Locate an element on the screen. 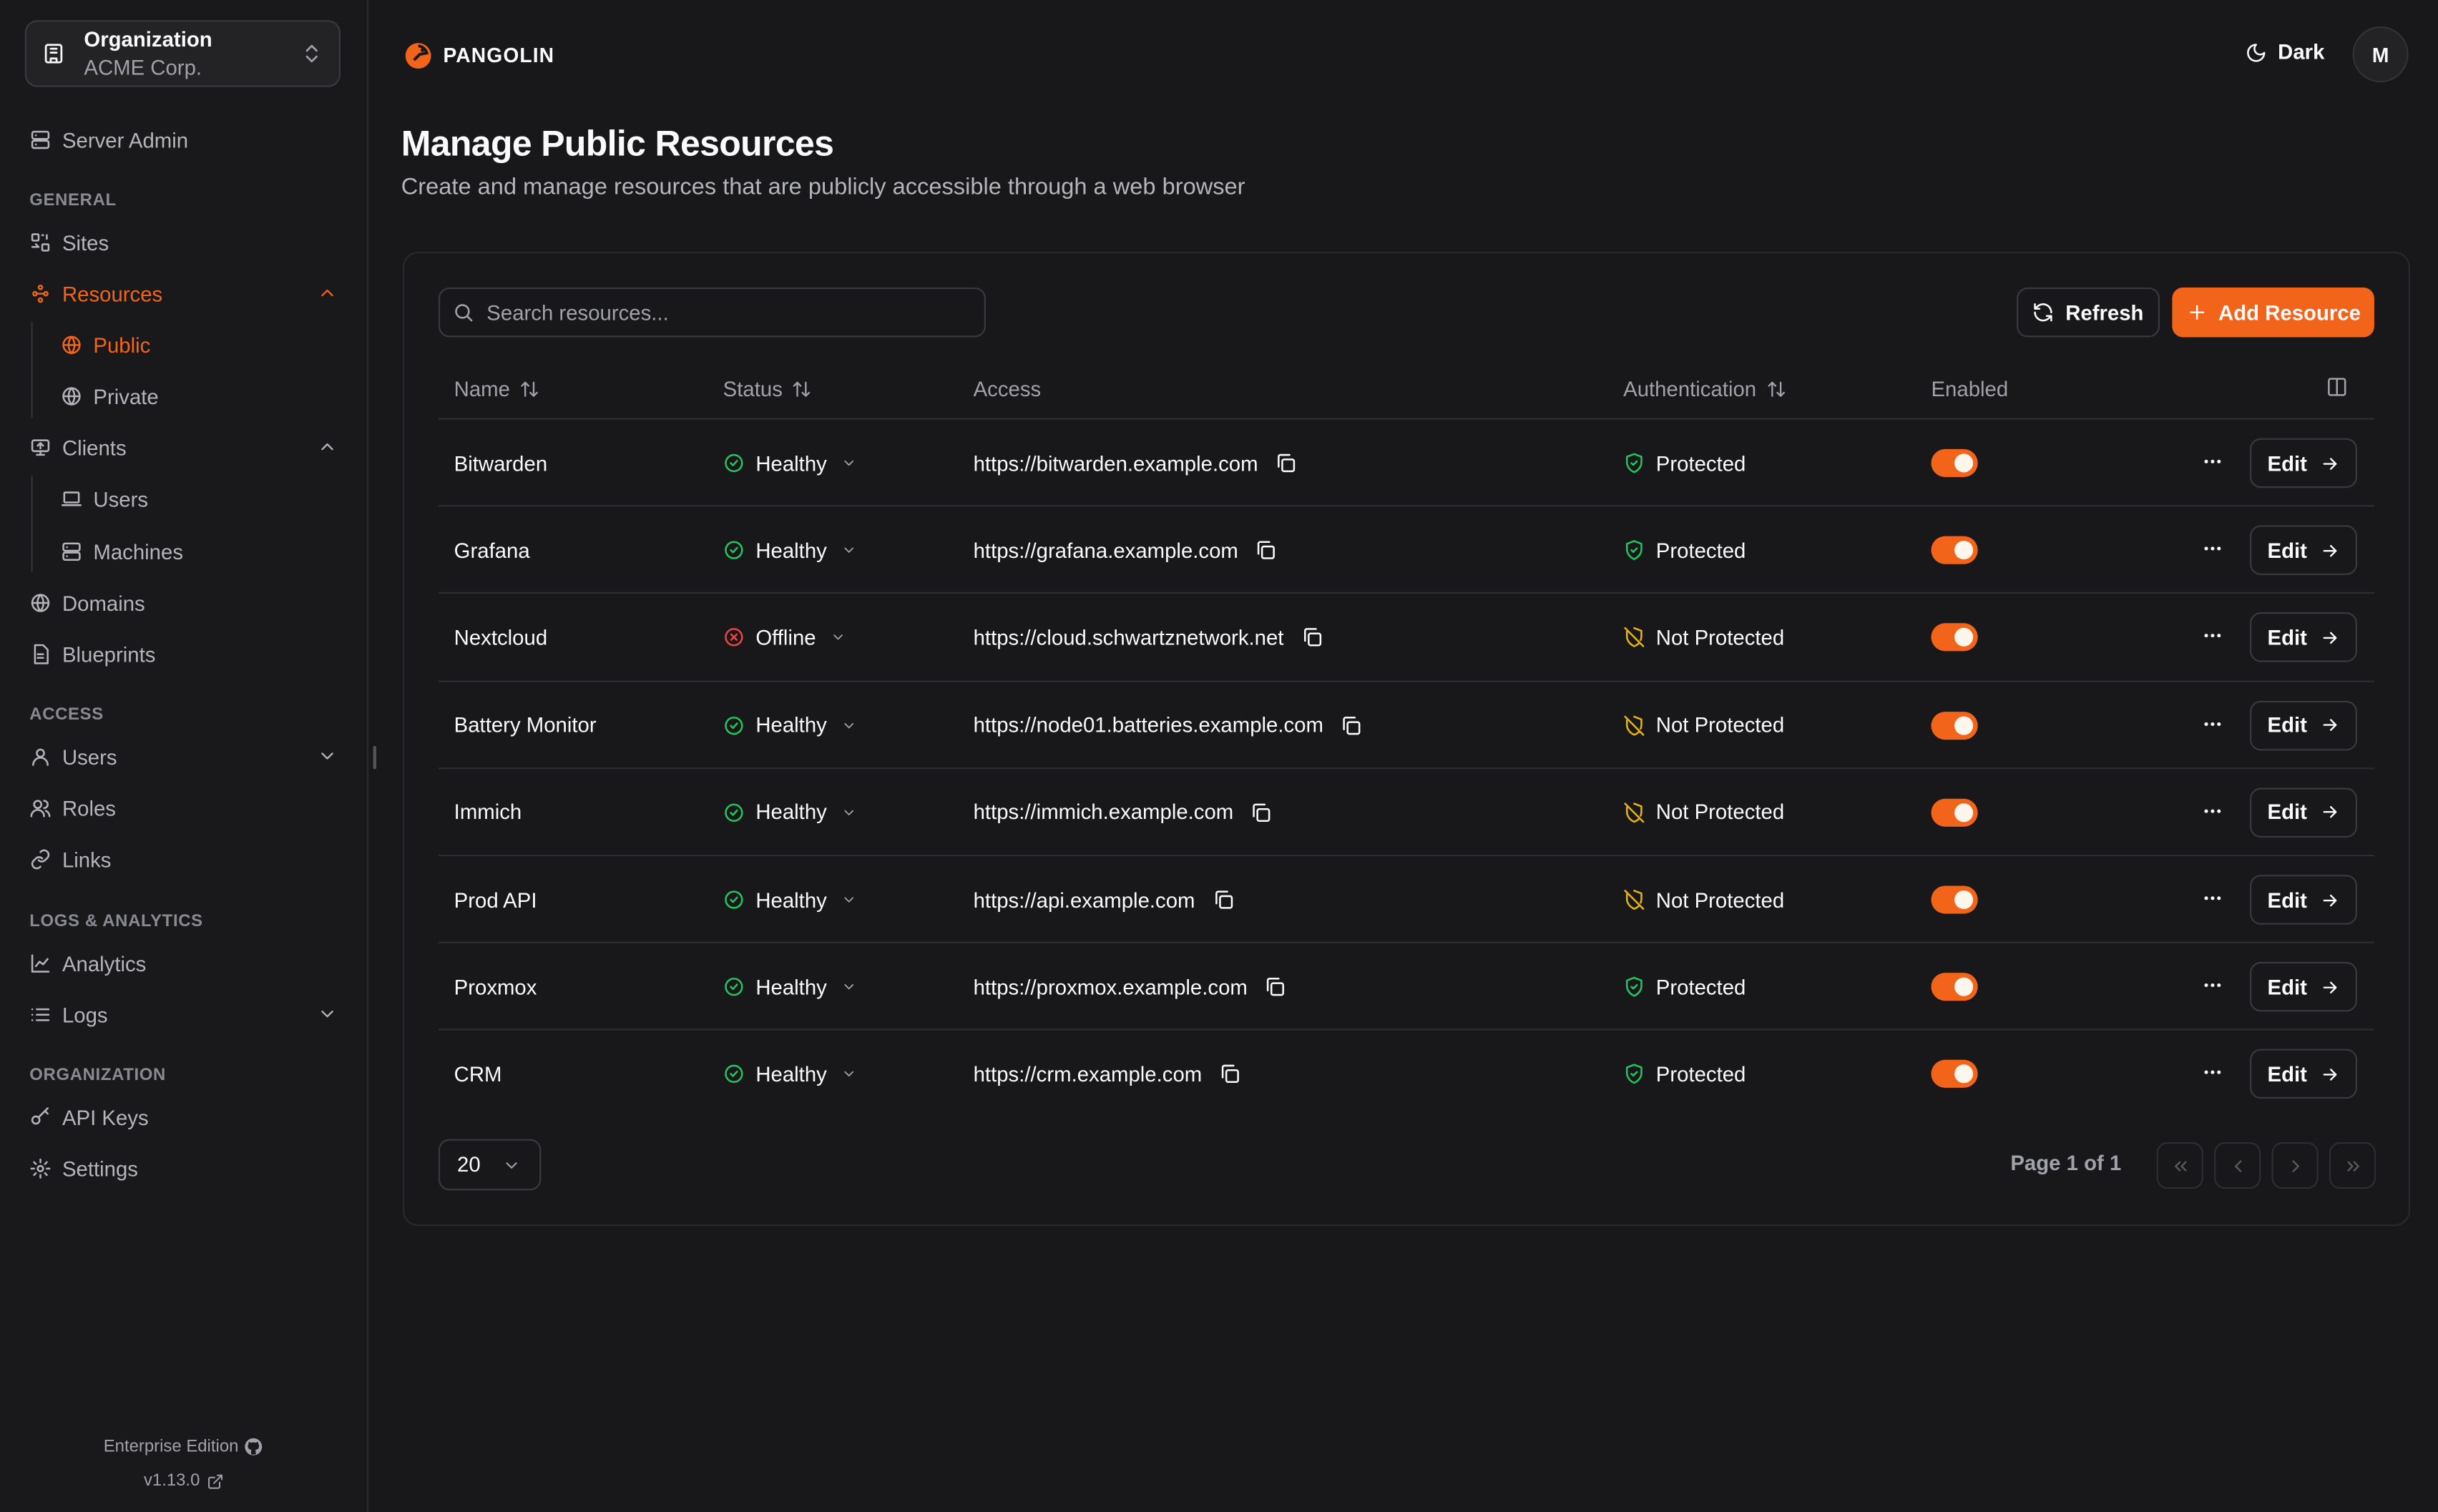 This screenshot has height=1512, width=2438. sidebar-item-links: Links is located at coordinates (183, 859).